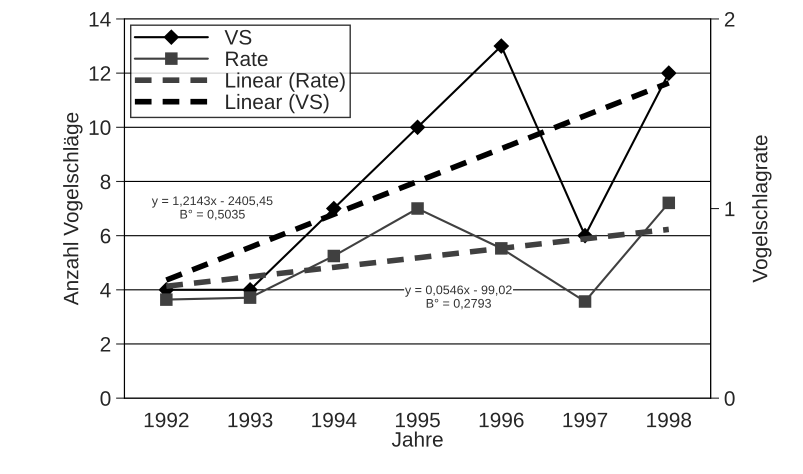 The image size is (803, 474). I want to click on y-tick-label: 12, so click(100, 73).